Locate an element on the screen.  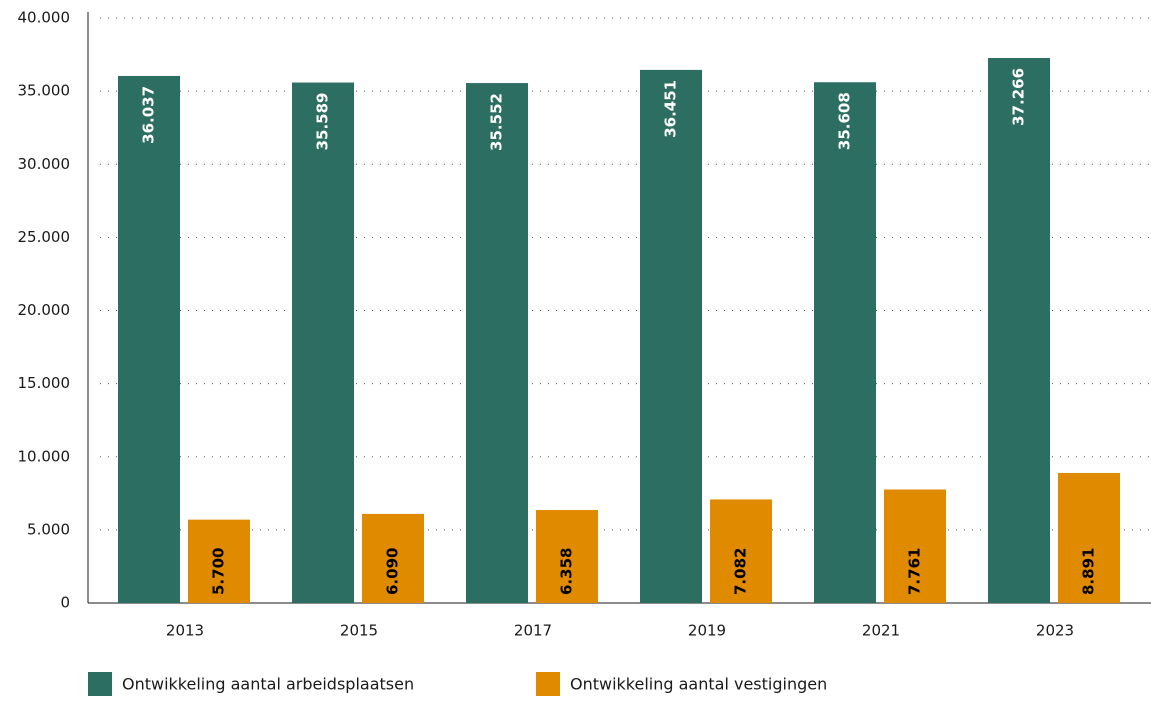
x-tick-label: 2023 is located at coordinates (1055, 631).